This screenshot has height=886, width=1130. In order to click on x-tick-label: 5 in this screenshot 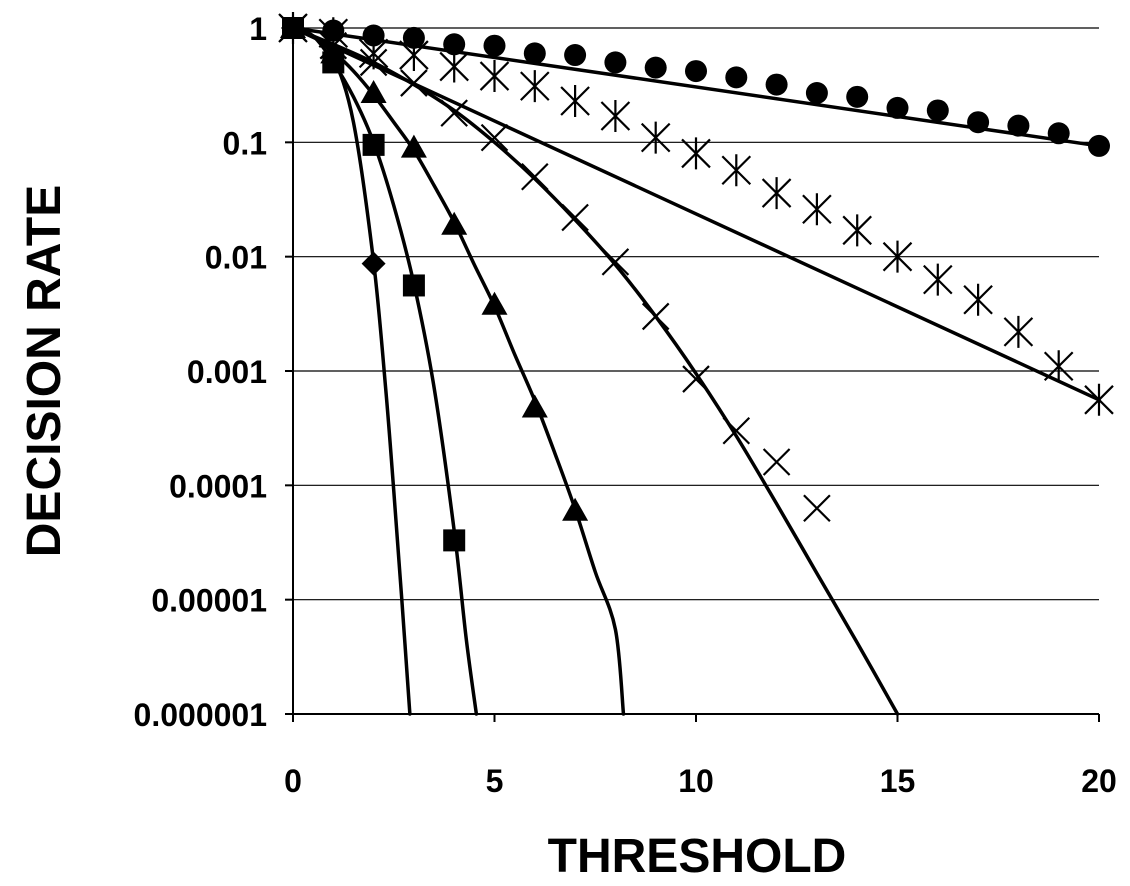, I will do `click(495, 781)`.